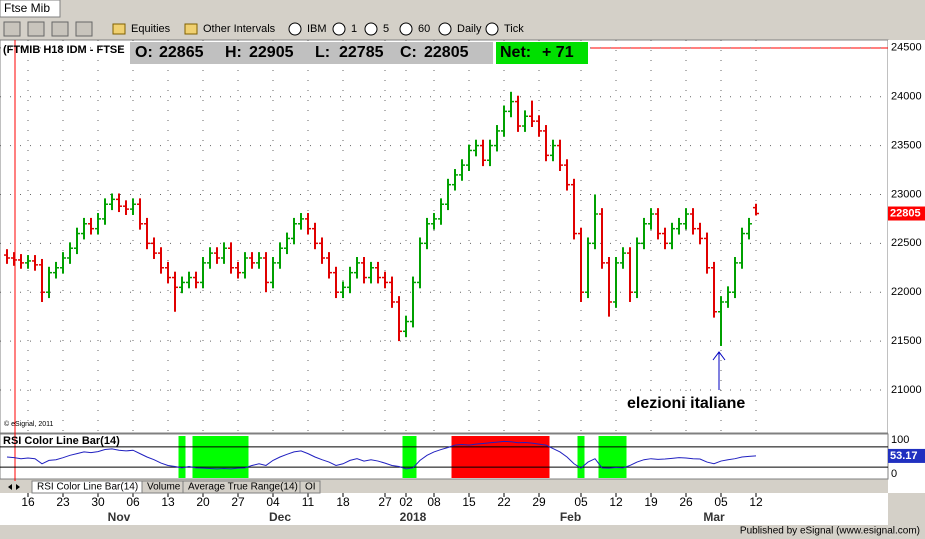 This screenshot has height=539, width=925. What do you see at coordinates (273, 502) in the screenshot?
I see `x-tick-label: 04` at bounding box center [273, 502].